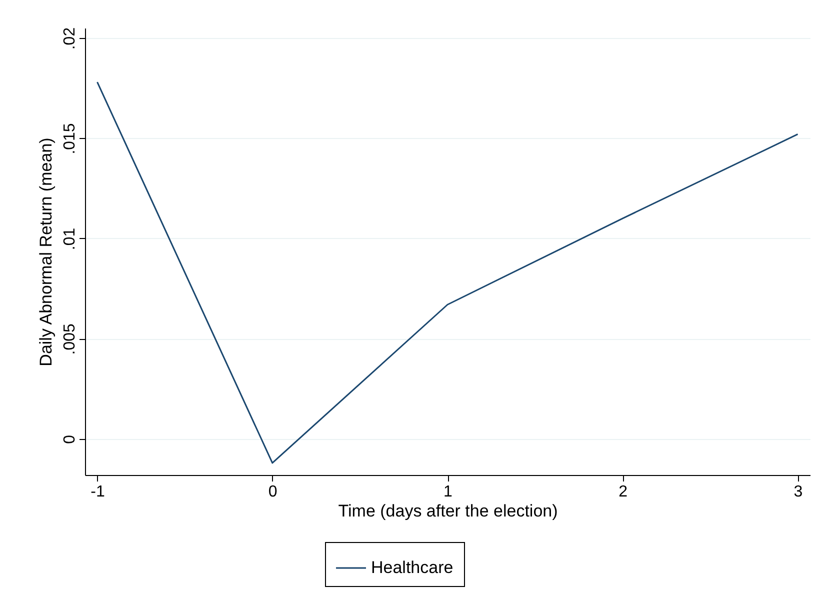 This screenshot has height=606, width=832. I want to click on x-tick-label: -1, so click(97, 492).